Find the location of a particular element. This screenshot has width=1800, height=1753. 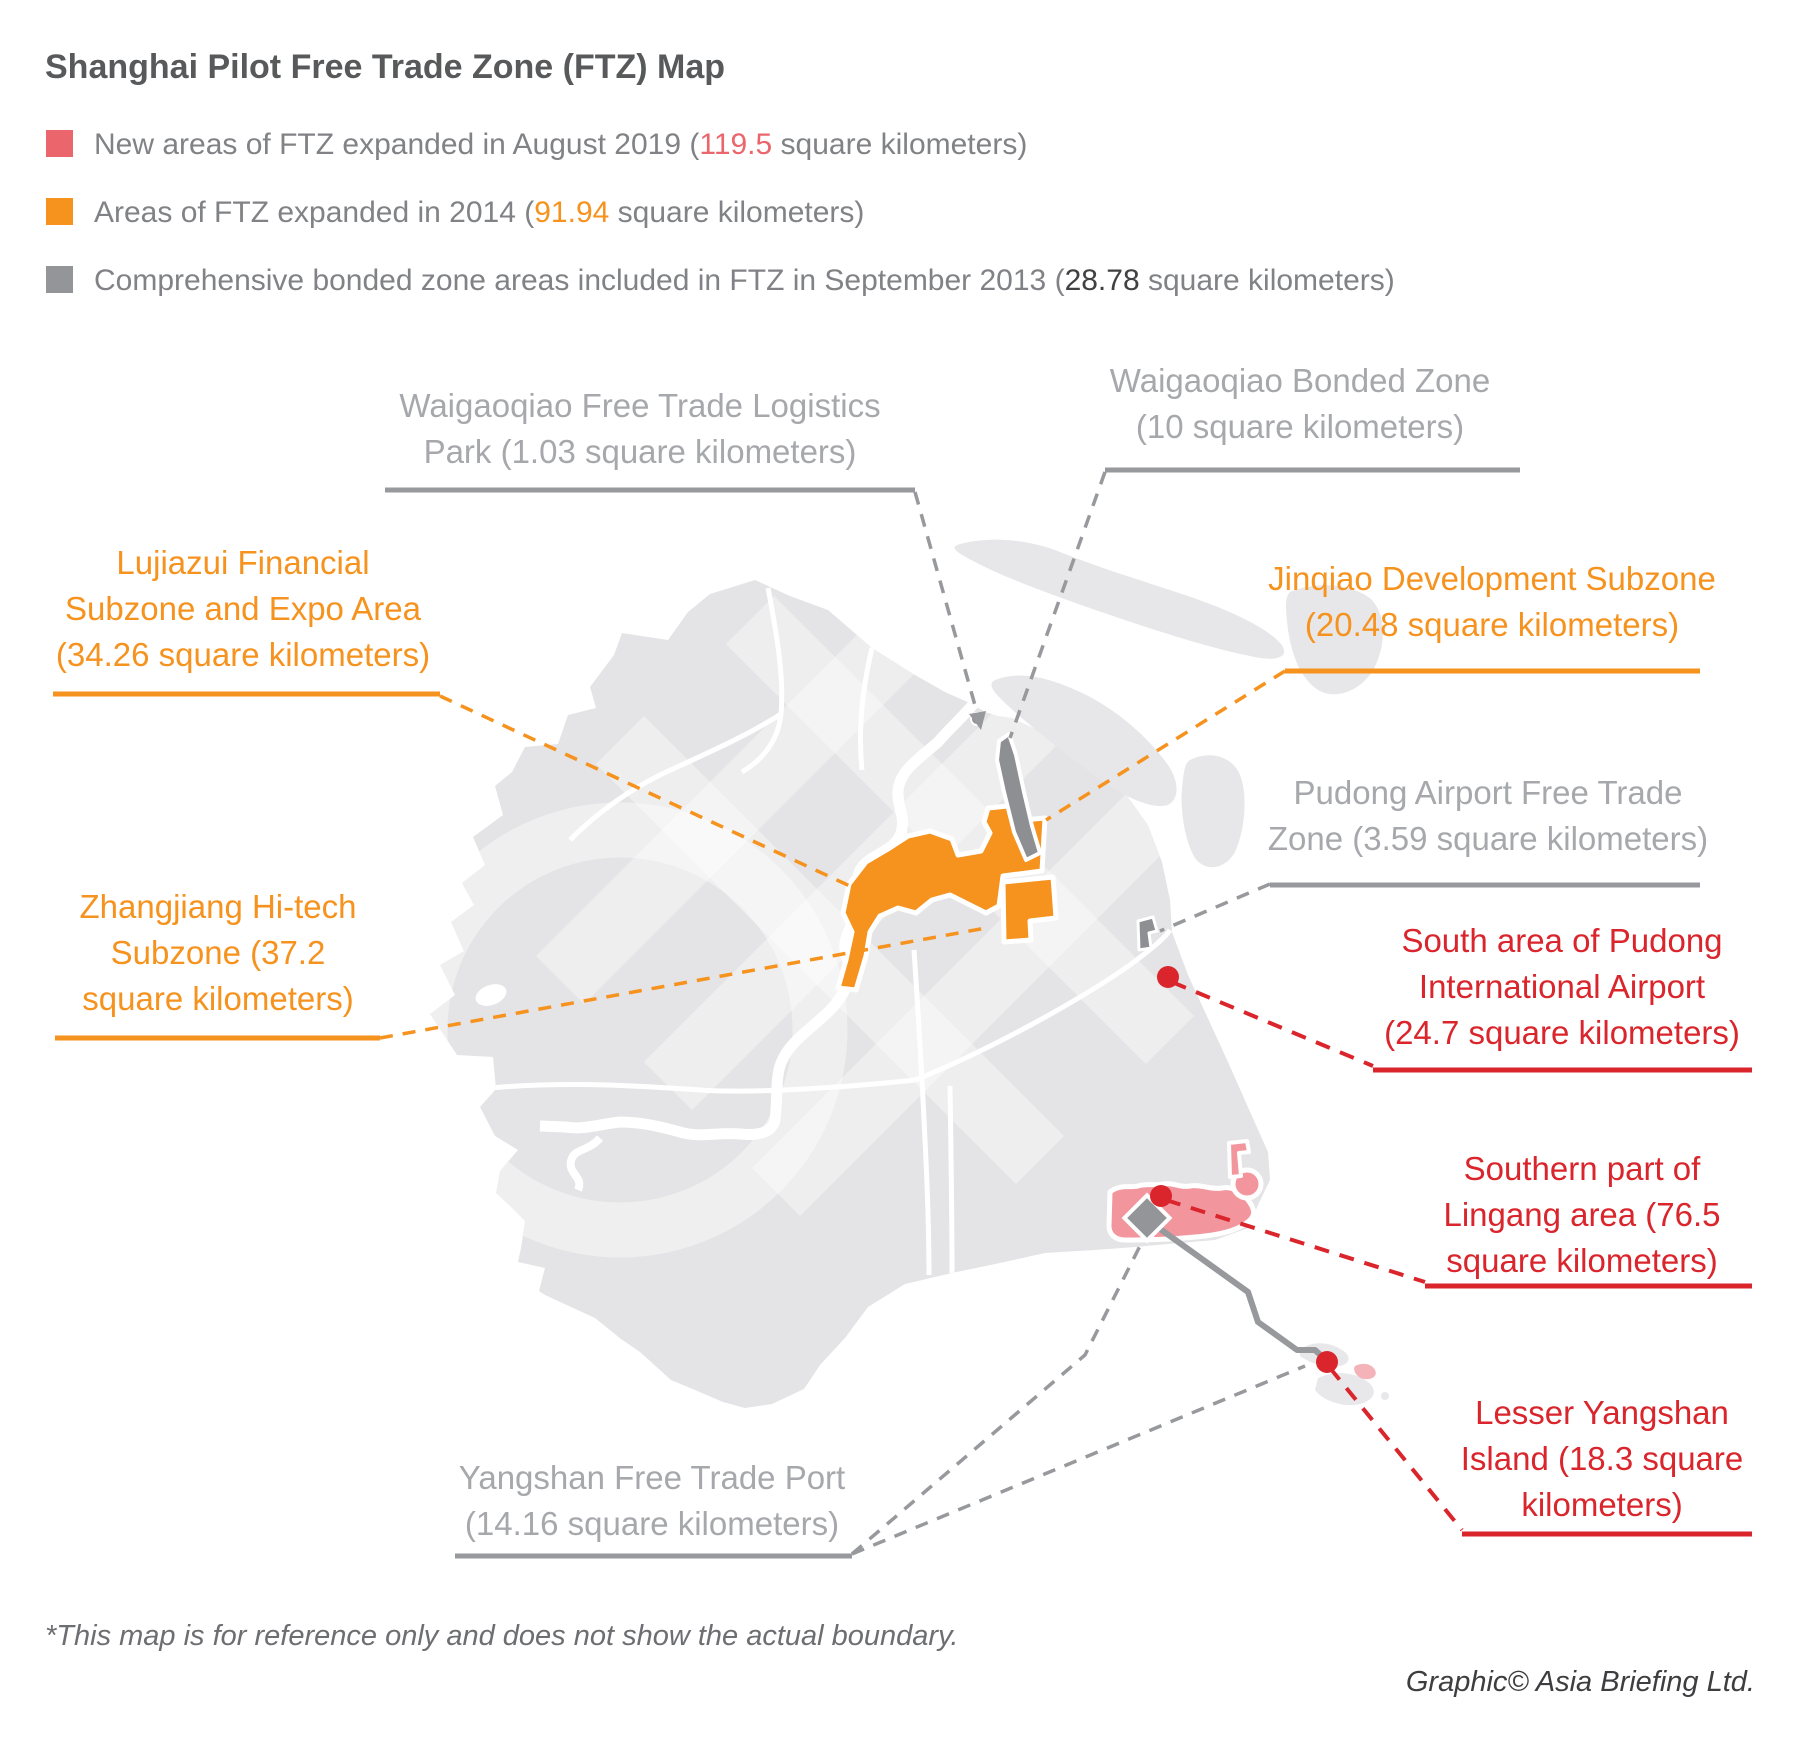

connector-waigaoqiao-bonded is located at coordinates (1057, 605).